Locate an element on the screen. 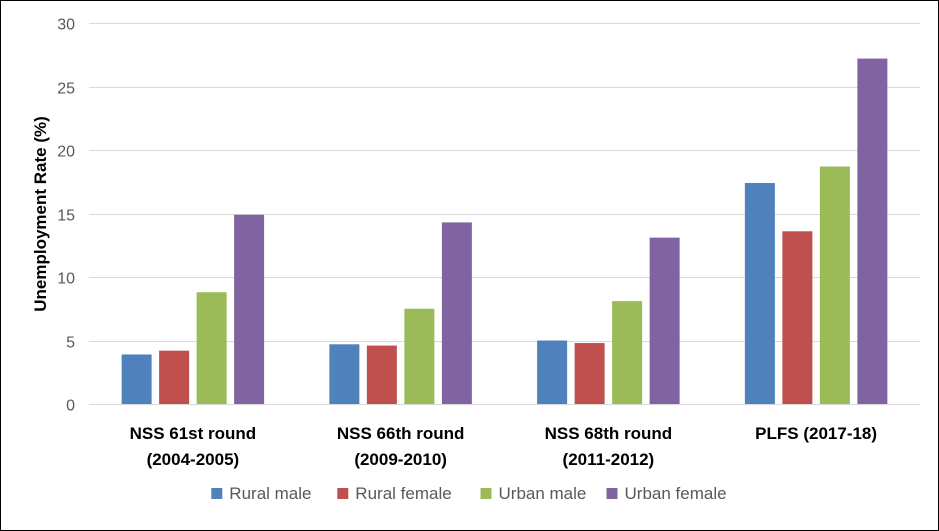 Image resolution: width=939 pixels, height=531 pixels. y-tick-label: 5 is located at coordinates (70, 343).